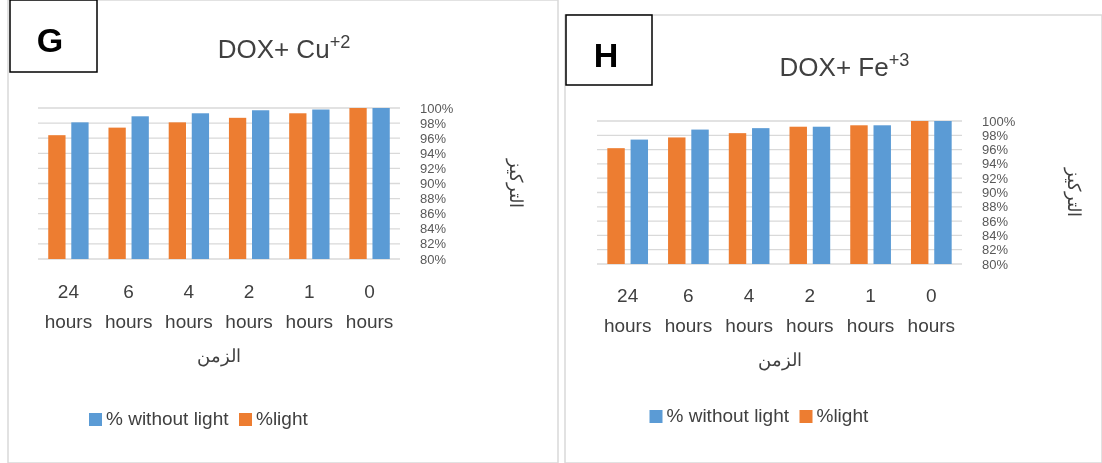  I want to click on text: G, so click(50, 40).